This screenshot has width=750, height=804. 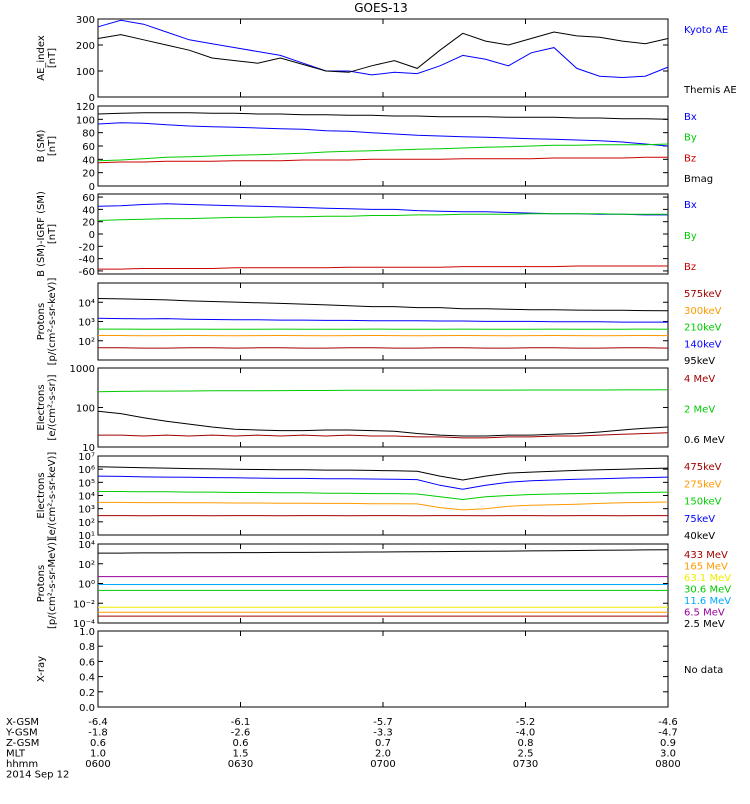 I want to click on y-tick-label: 0.6, so click(x=87, y=662).